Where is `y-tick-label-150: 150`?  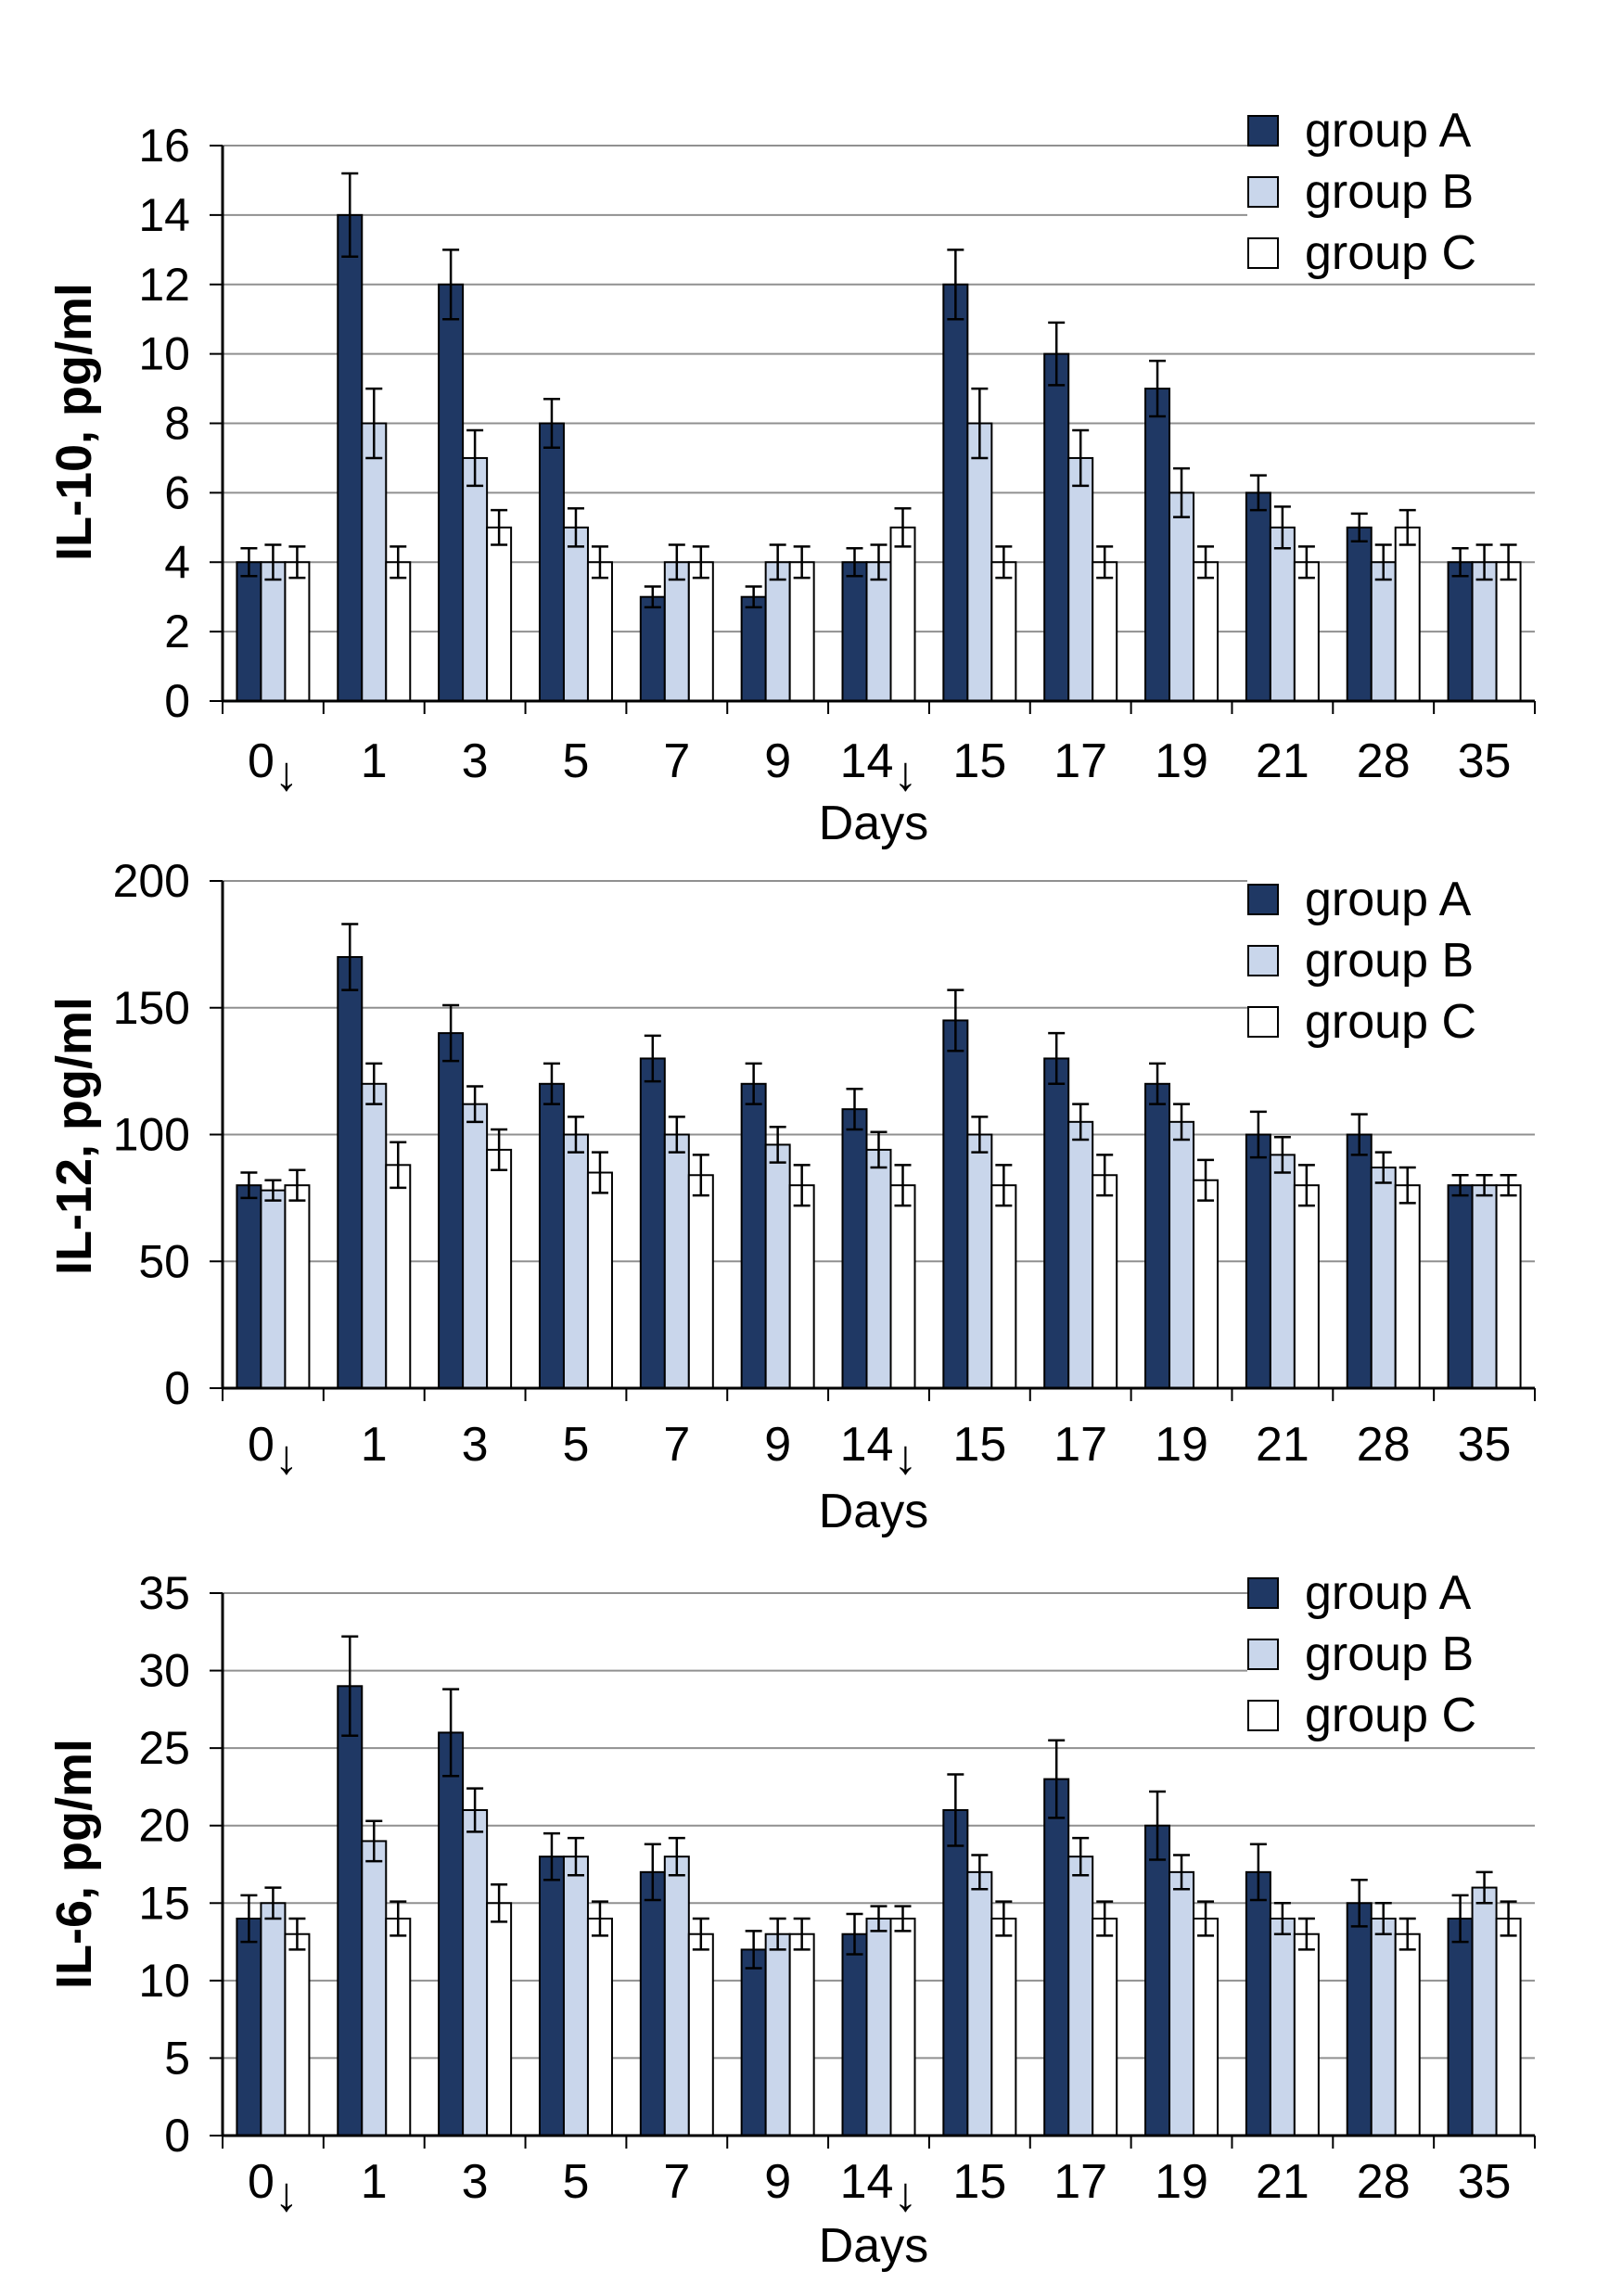 y-tick-label-150: 150 is located at coordinates (151, 1008).